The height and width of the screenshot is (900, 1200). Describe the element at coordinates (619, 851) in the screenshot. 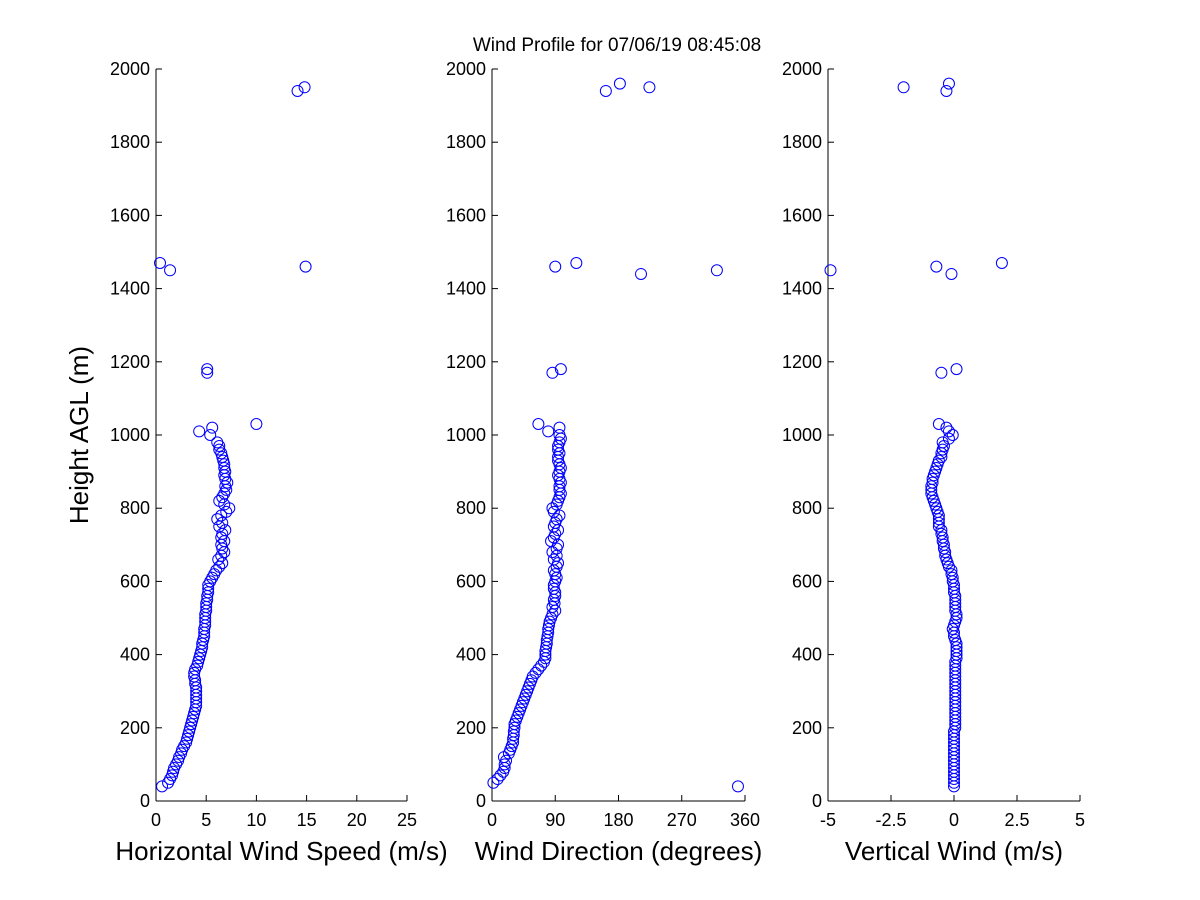

I see `x-axis-label: Wind Direction (degrees)` at that location.